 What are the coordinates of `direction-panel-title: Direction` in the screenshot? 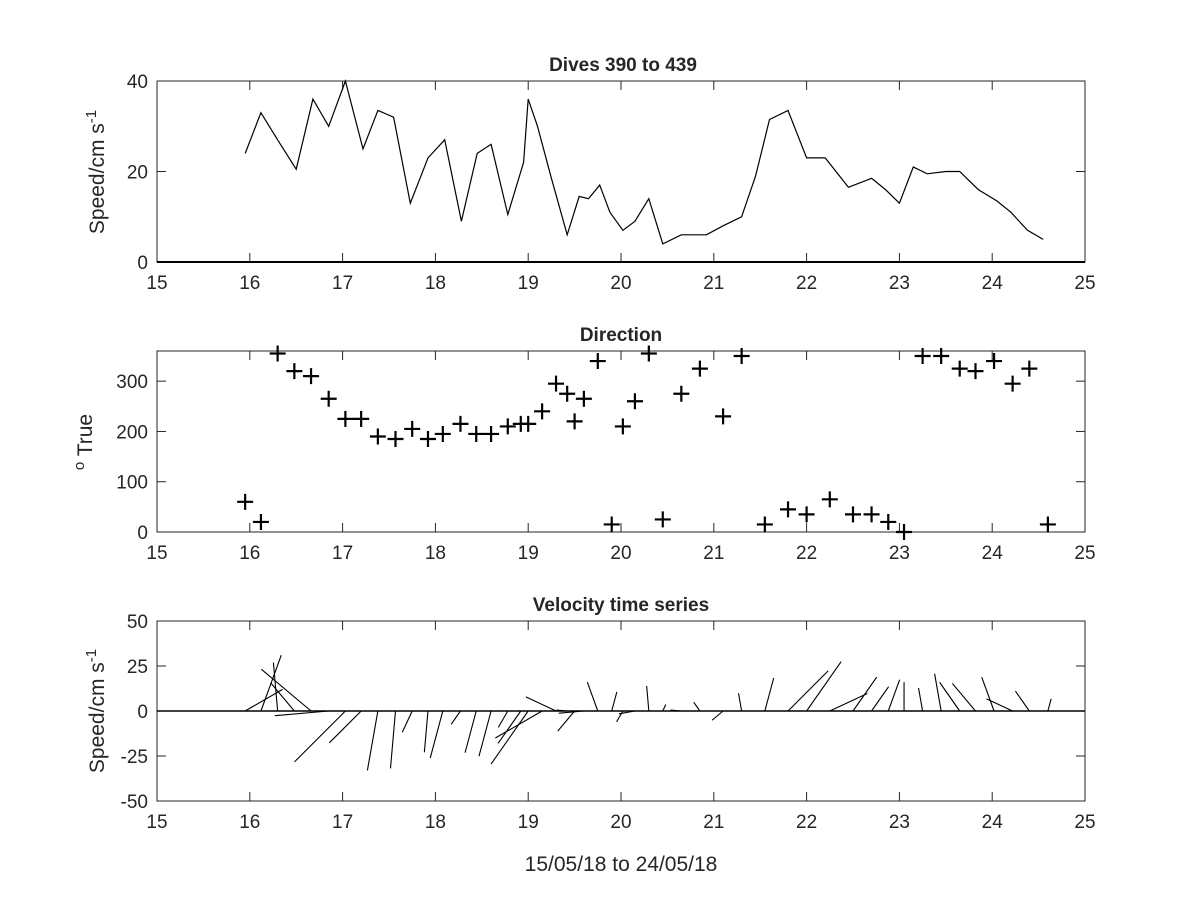 It's located at (621, 335).